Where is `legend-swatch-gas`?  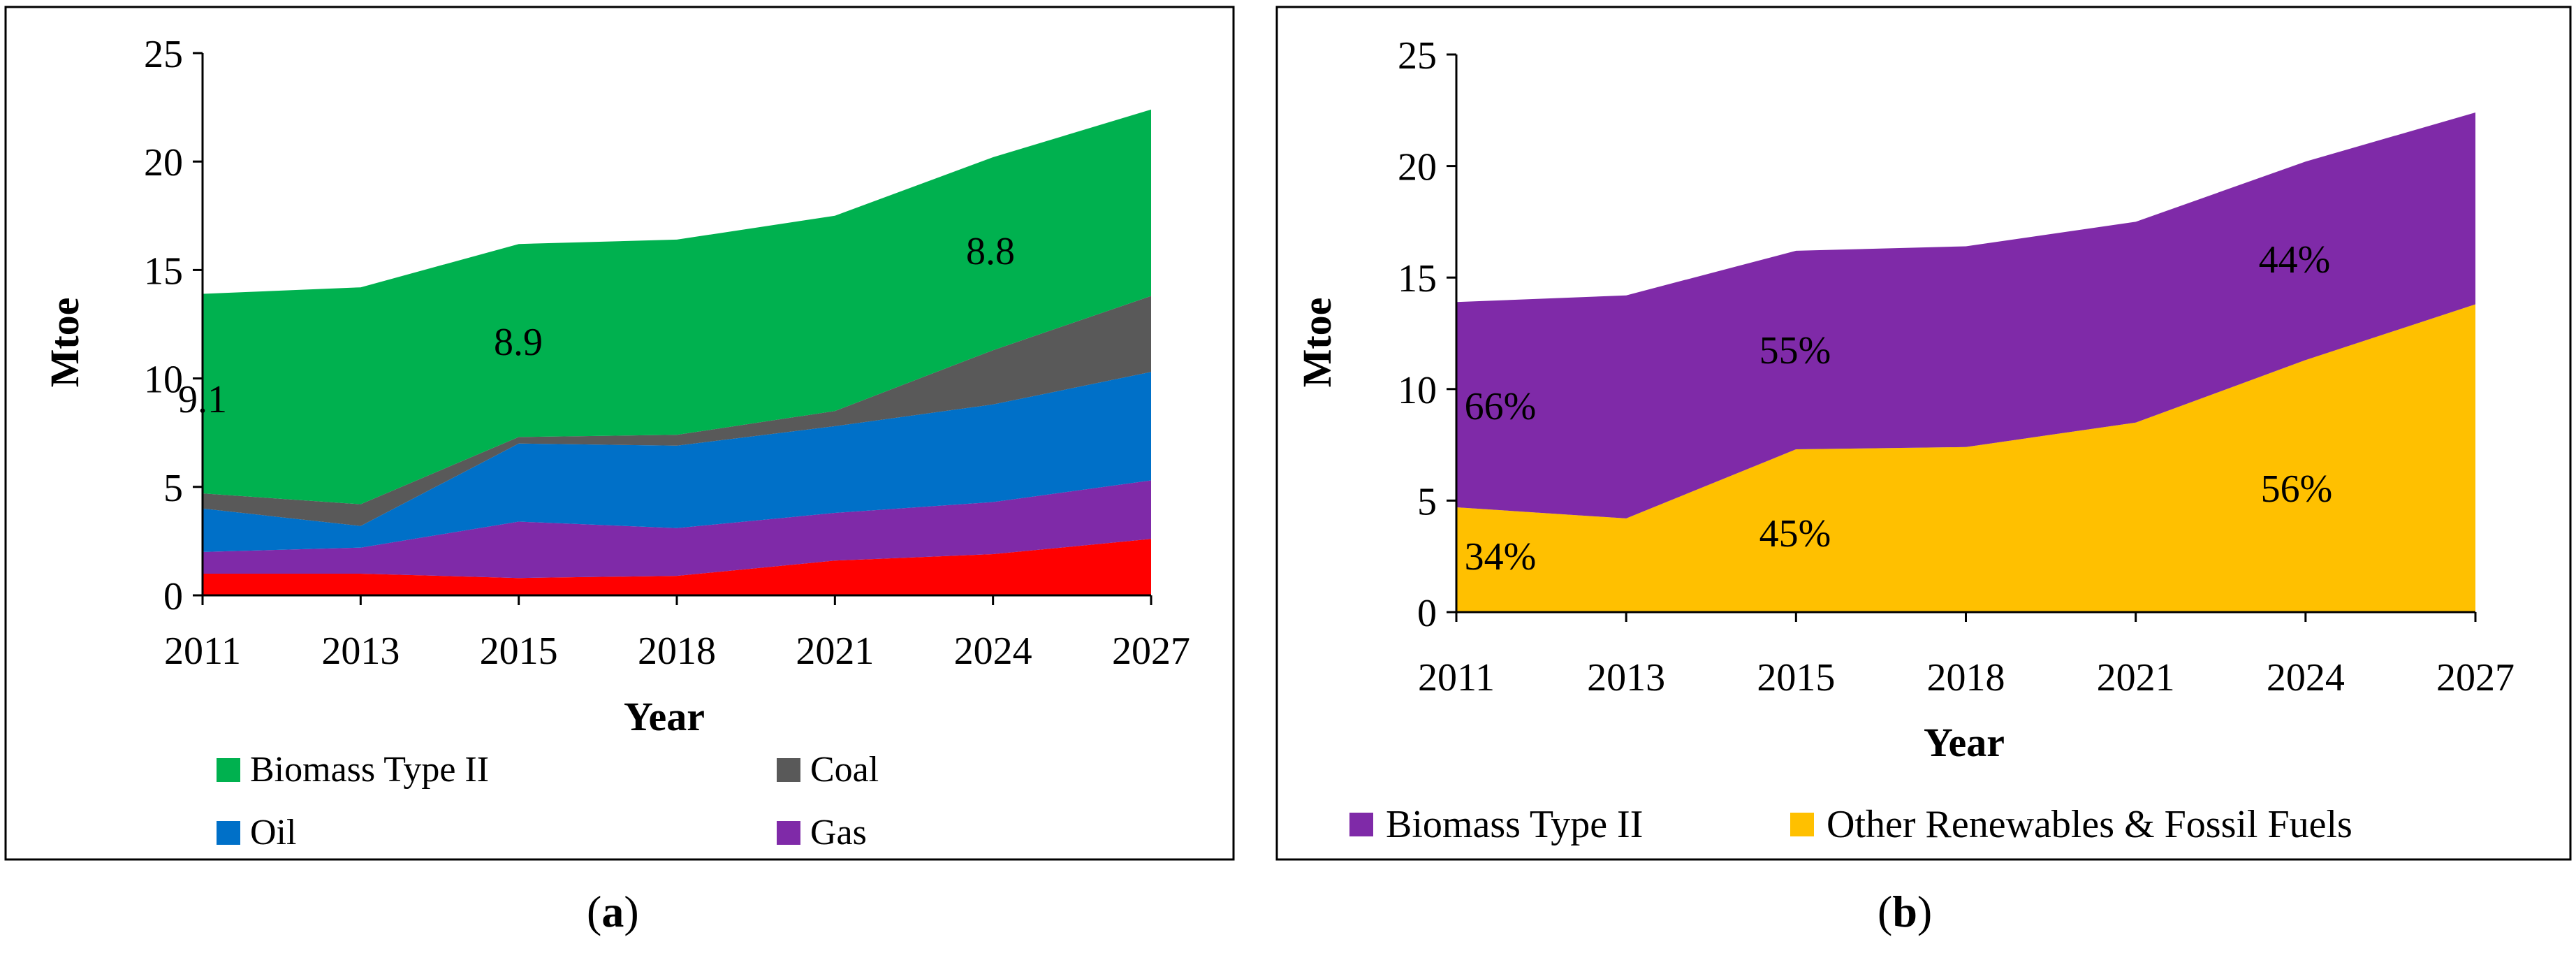
legend-swatch-gas is located at coordinates (788, 833).